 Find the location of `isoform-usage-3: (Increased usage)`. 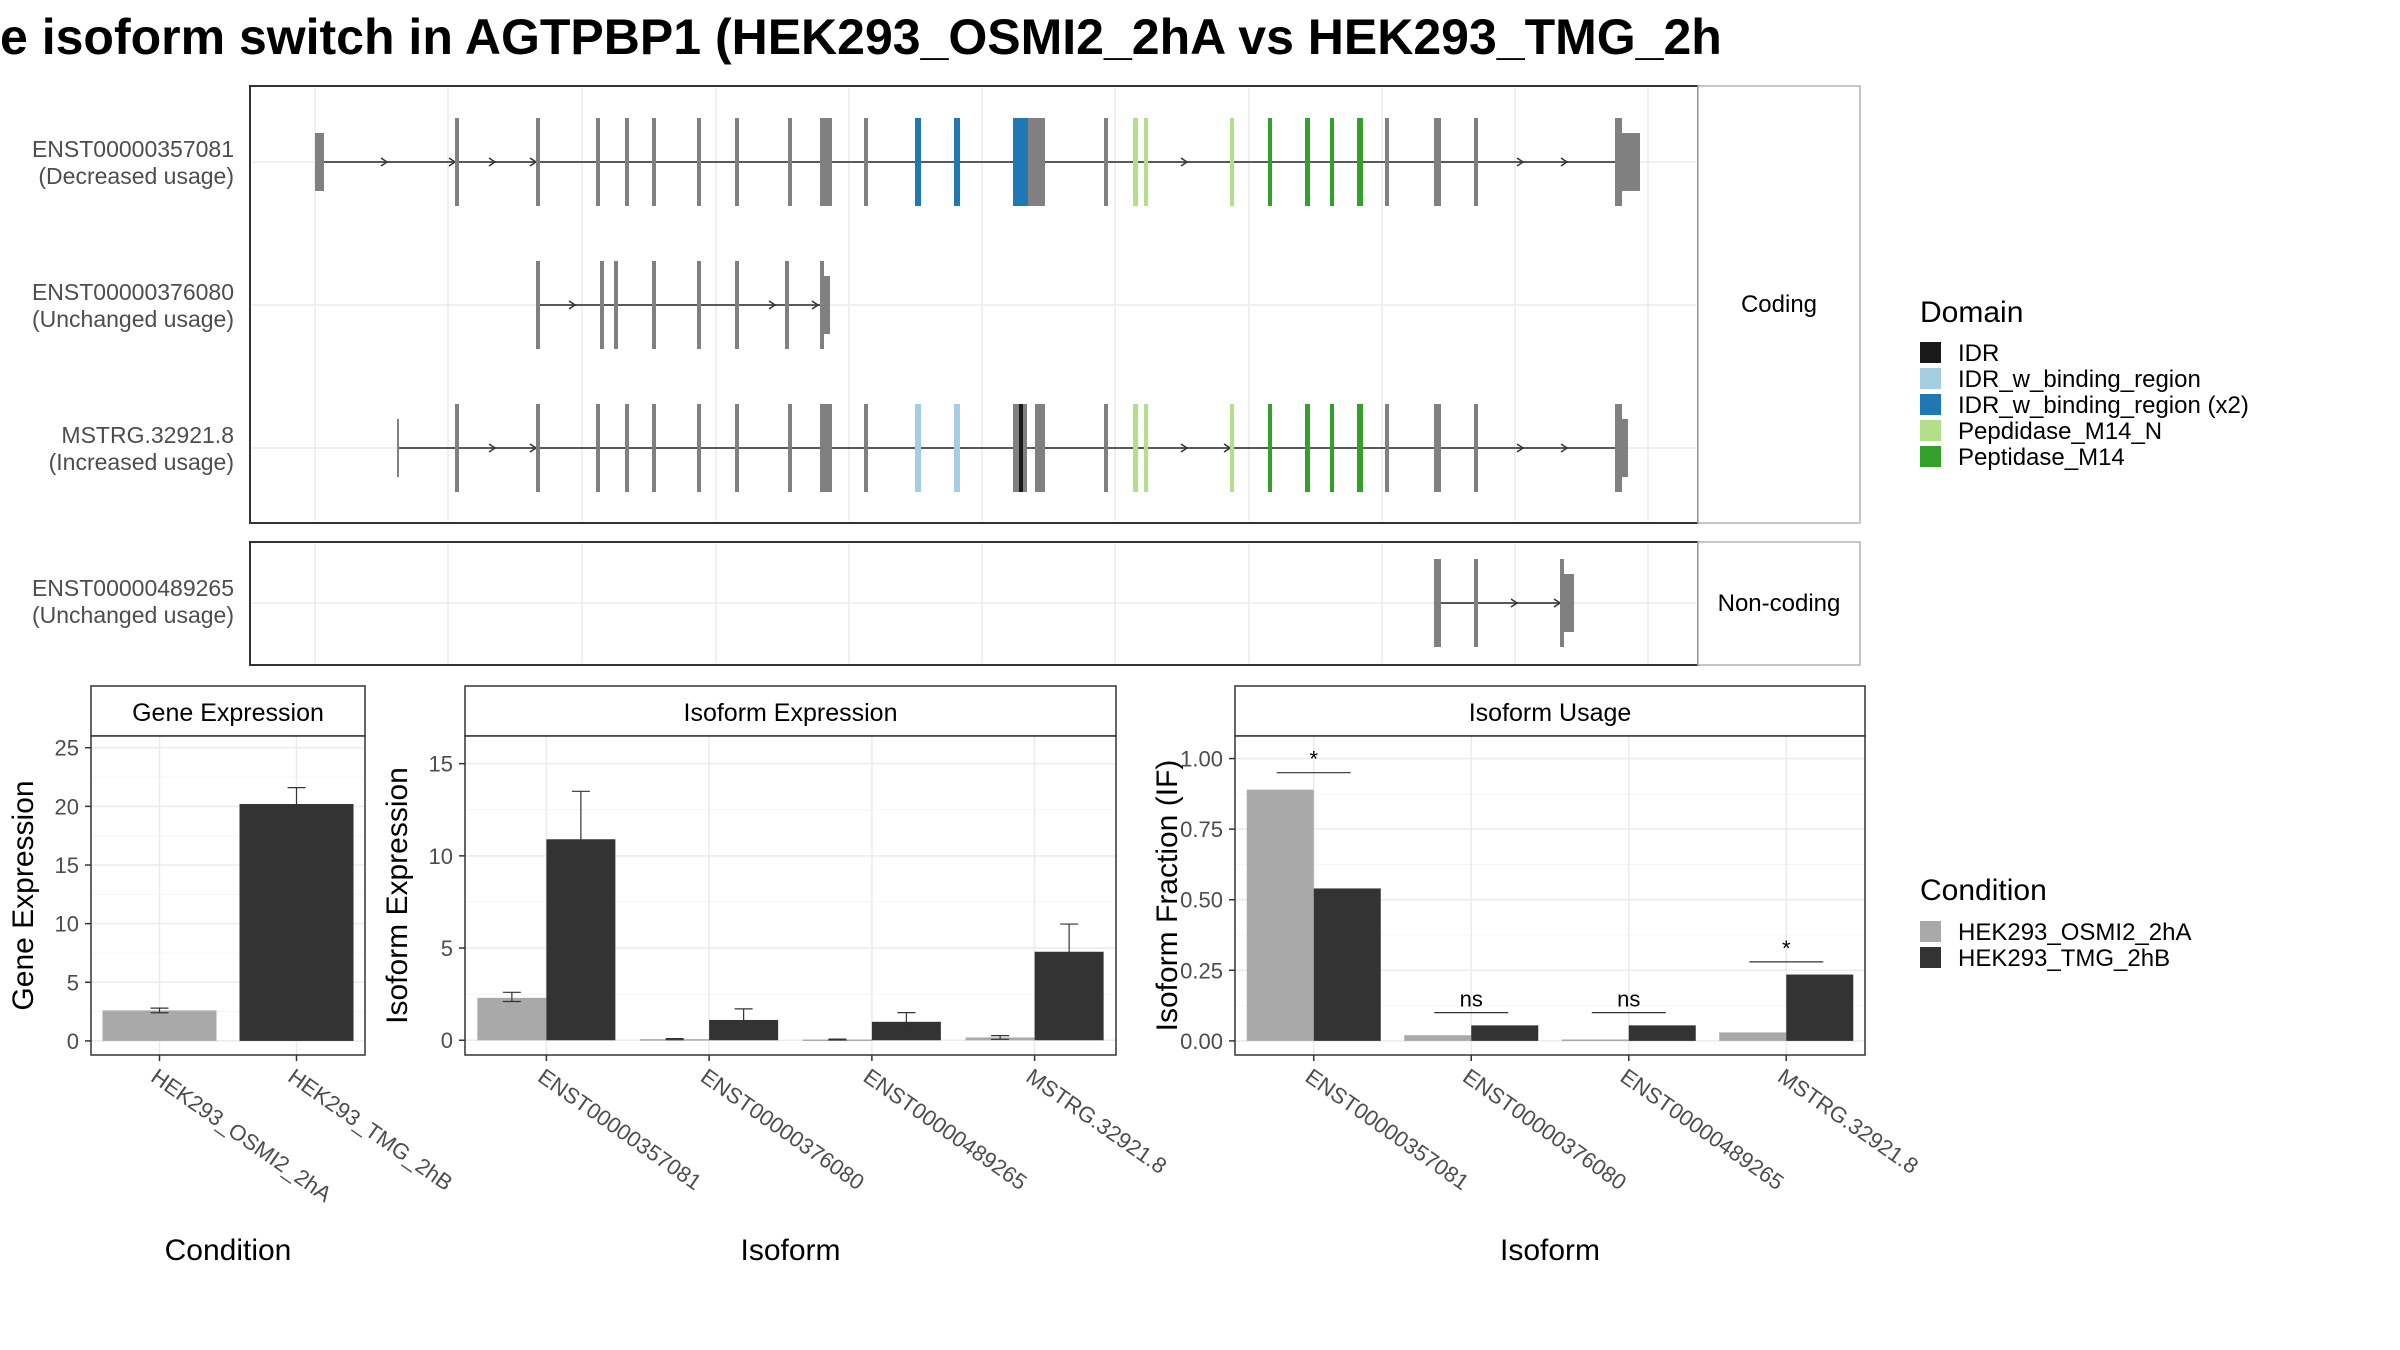

isoform-usage-3: (Increased usage) is located at coordinates (141, 462).